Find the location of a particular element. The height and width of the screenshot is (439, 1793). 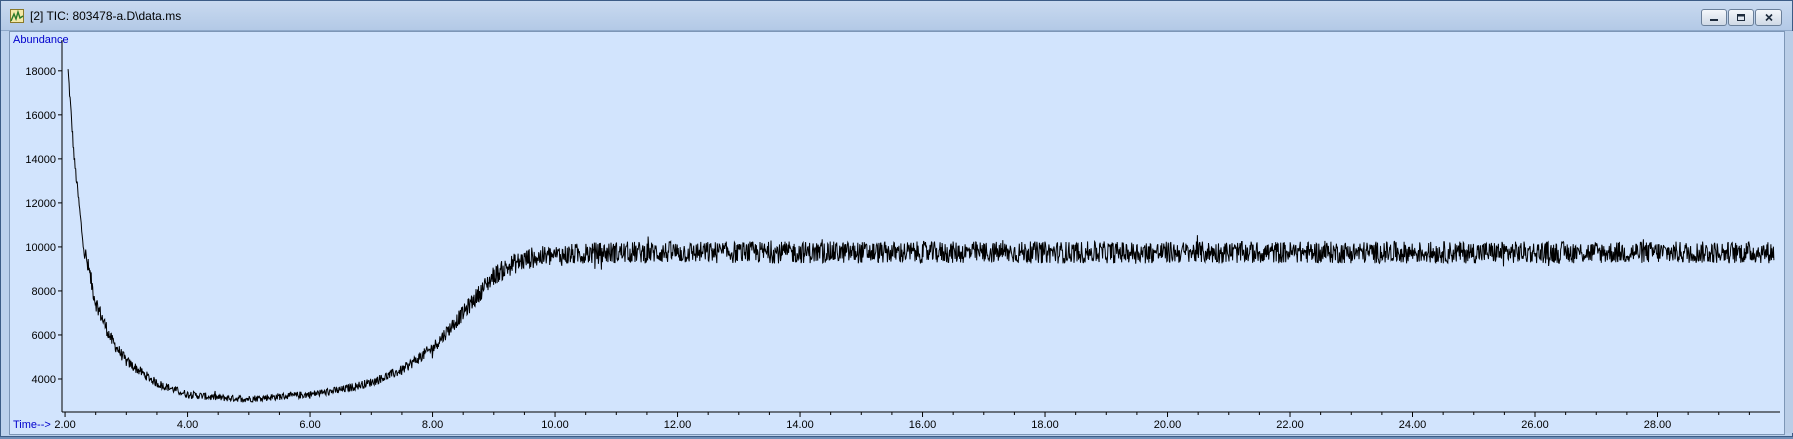

window-controls is located at coordinates (1741, 17).